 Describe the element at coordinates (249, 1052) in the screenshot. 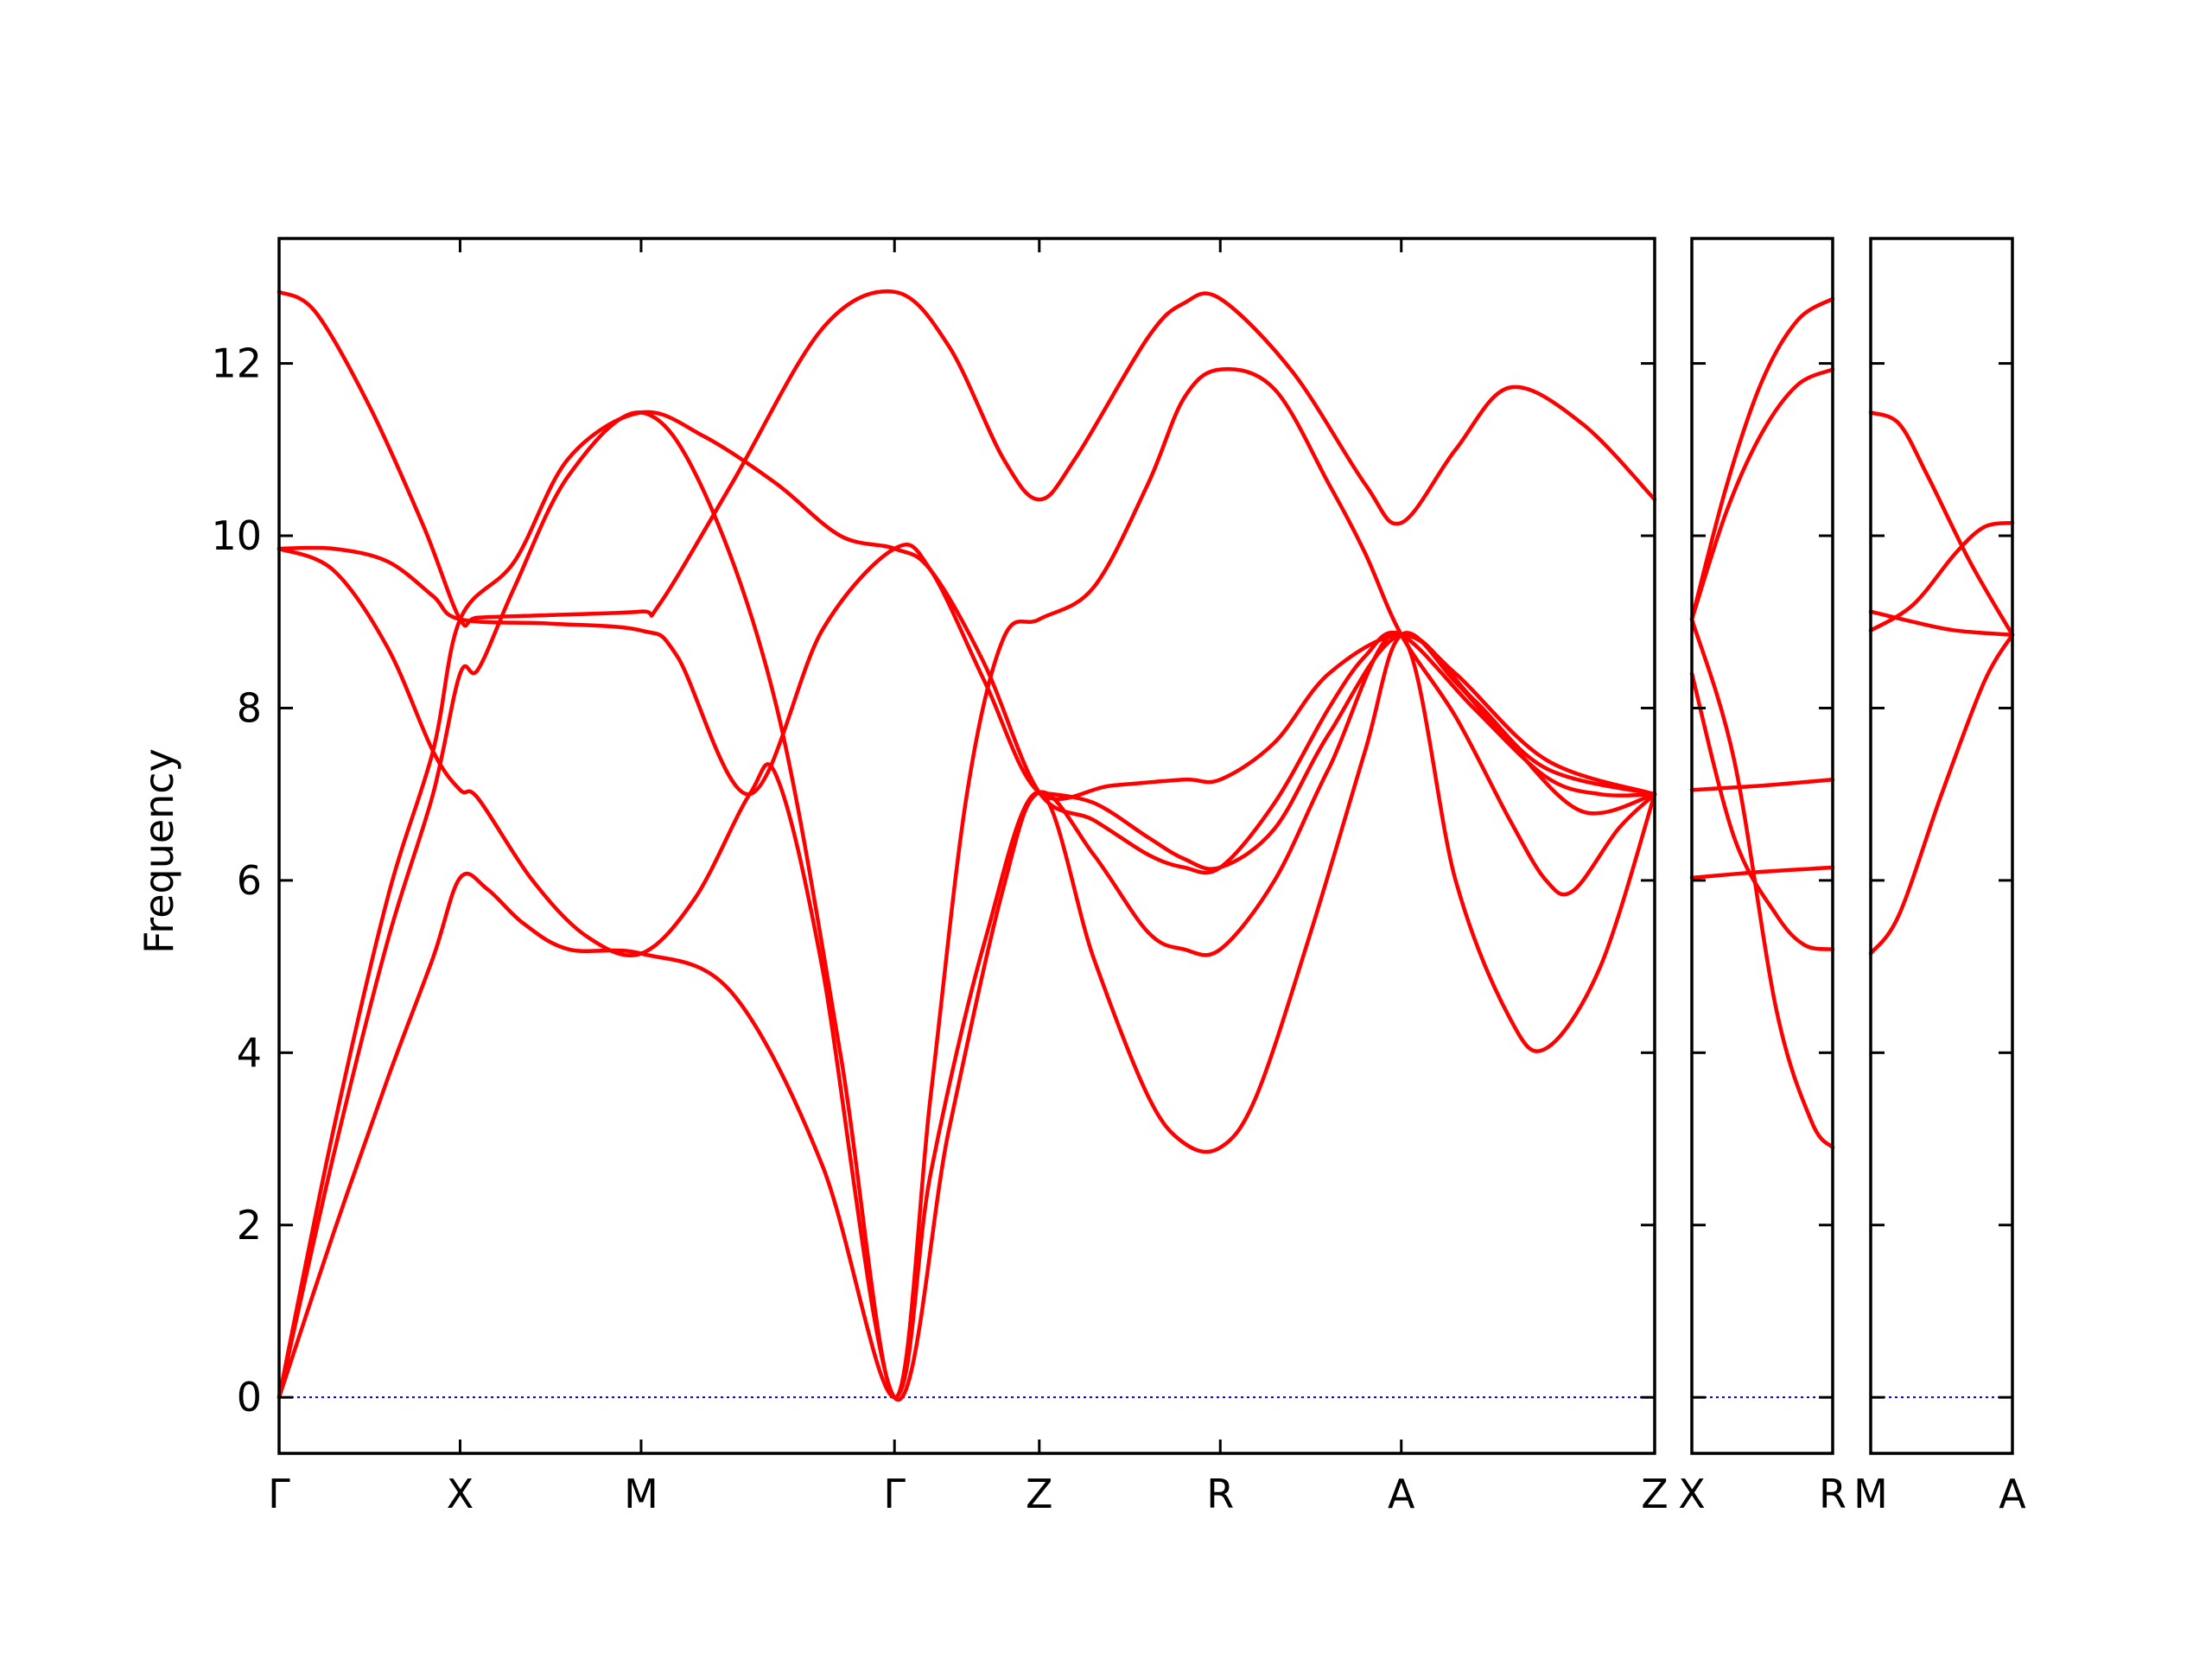

I see `y-tick-label: 4` at that location.